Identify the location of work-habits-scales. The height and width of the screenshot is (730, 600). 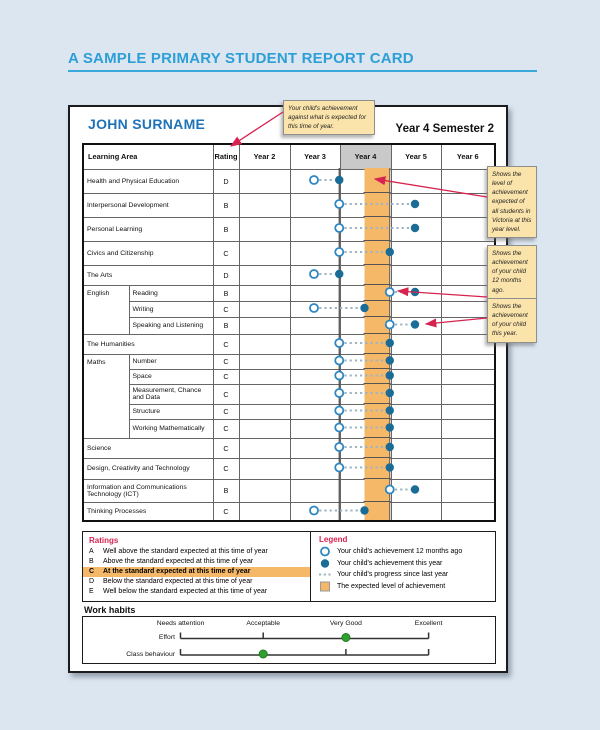
(304, 645).